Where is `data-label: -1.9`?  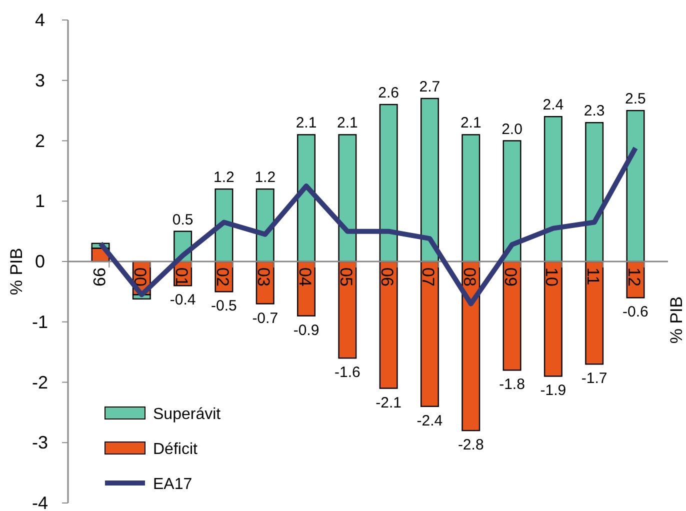 data-label: -1.9 is located at coordinates (553, 391).